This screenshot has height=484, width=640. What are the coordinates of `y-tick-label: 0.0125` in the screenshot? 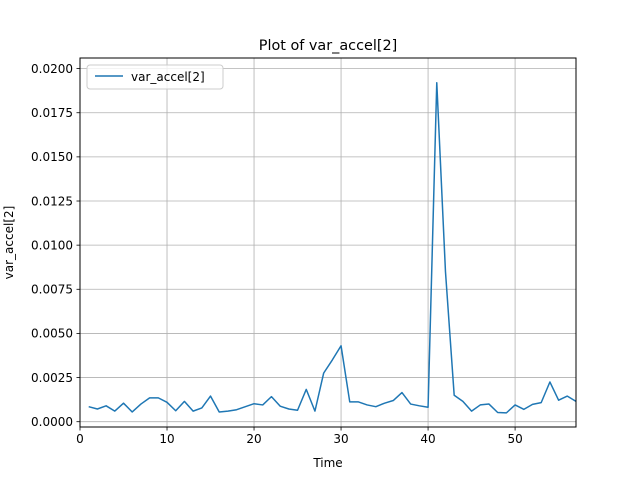 It's located at (52, 201).